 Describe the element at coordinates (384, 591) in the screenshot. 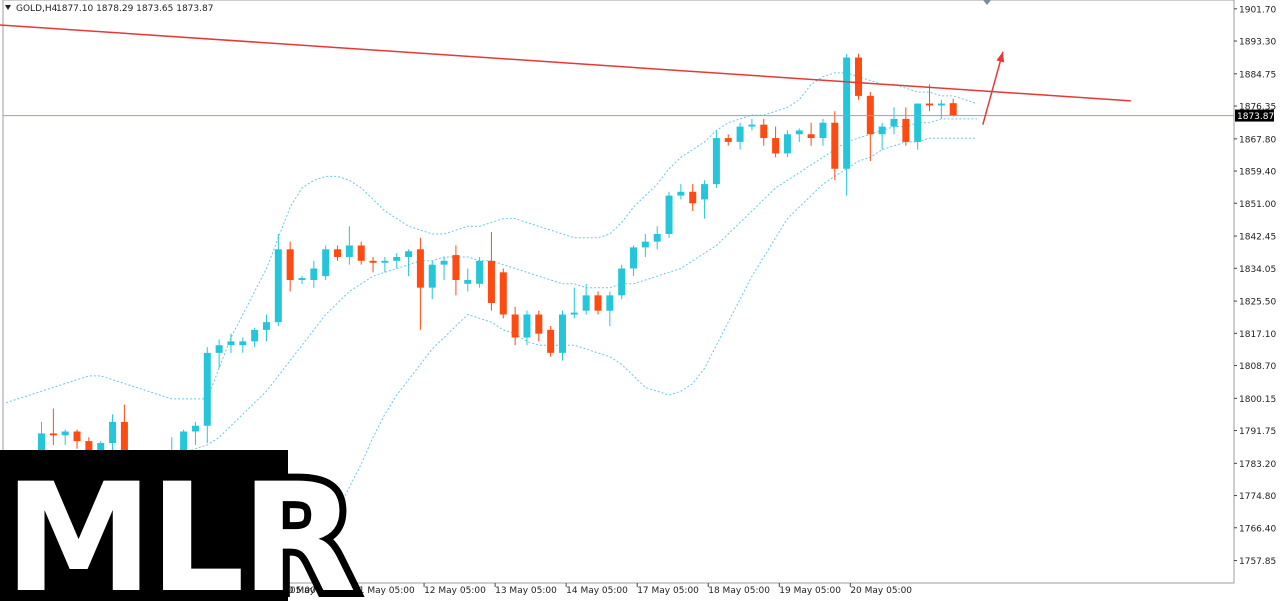

I see `x-tick-label: 11 May 05:00` at that location.